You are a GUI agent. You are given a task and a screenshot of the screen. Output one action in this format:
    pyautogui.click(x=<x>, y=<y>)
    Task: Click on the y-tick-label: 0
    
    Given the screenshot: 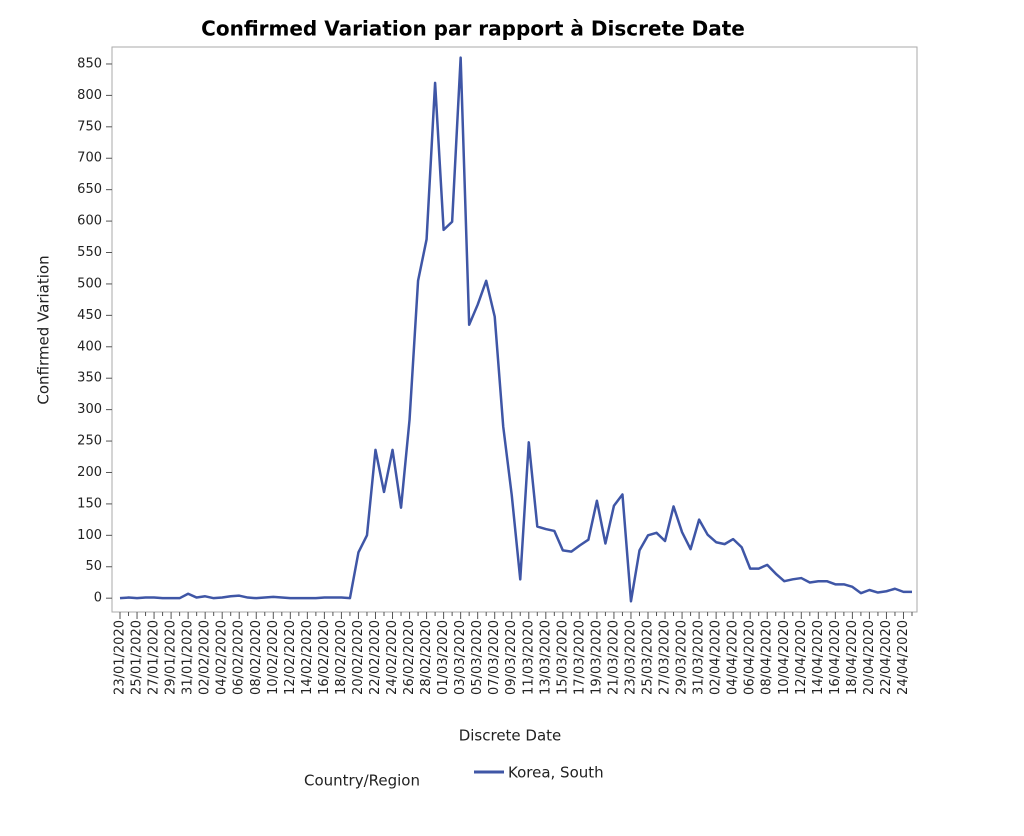 What is the action you would take?
    pyautogui.click(x=98, y=598)
    